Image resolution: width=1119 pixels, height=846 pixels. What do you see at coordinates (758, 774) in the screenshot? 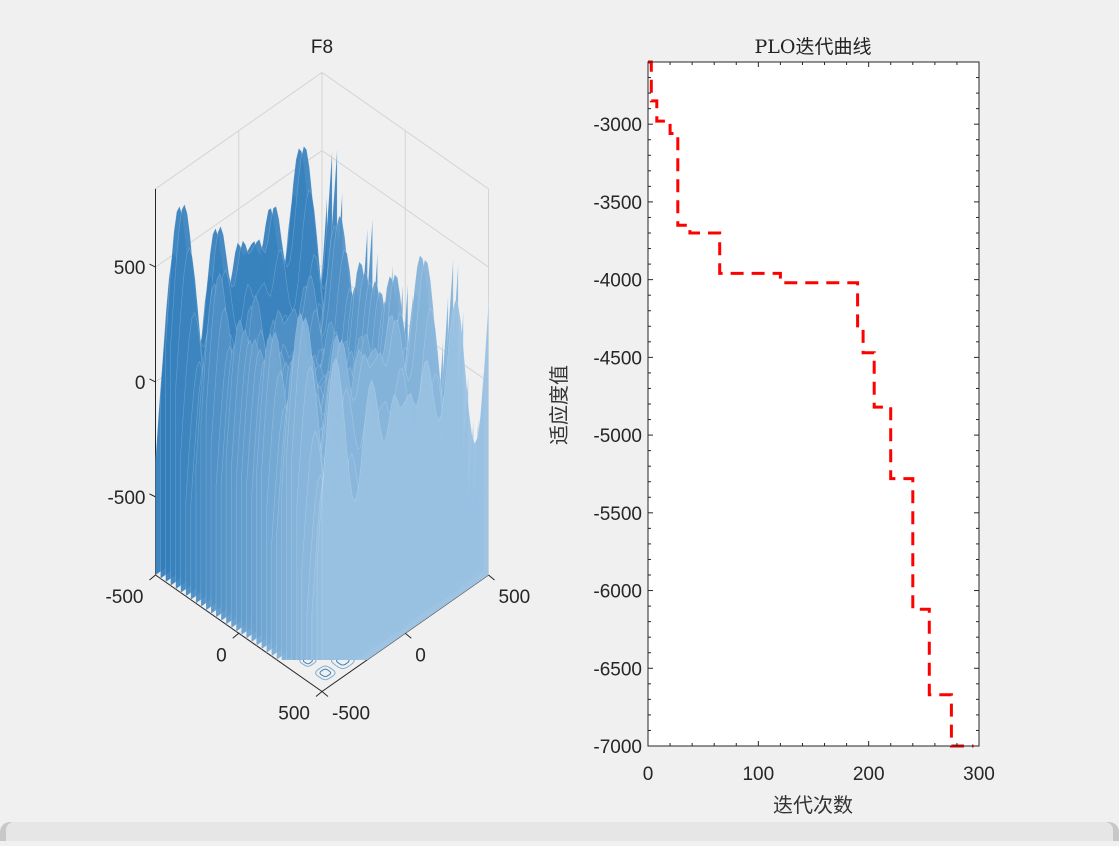
I see `x-tick-label: 100` at bounding box center [758, 774].